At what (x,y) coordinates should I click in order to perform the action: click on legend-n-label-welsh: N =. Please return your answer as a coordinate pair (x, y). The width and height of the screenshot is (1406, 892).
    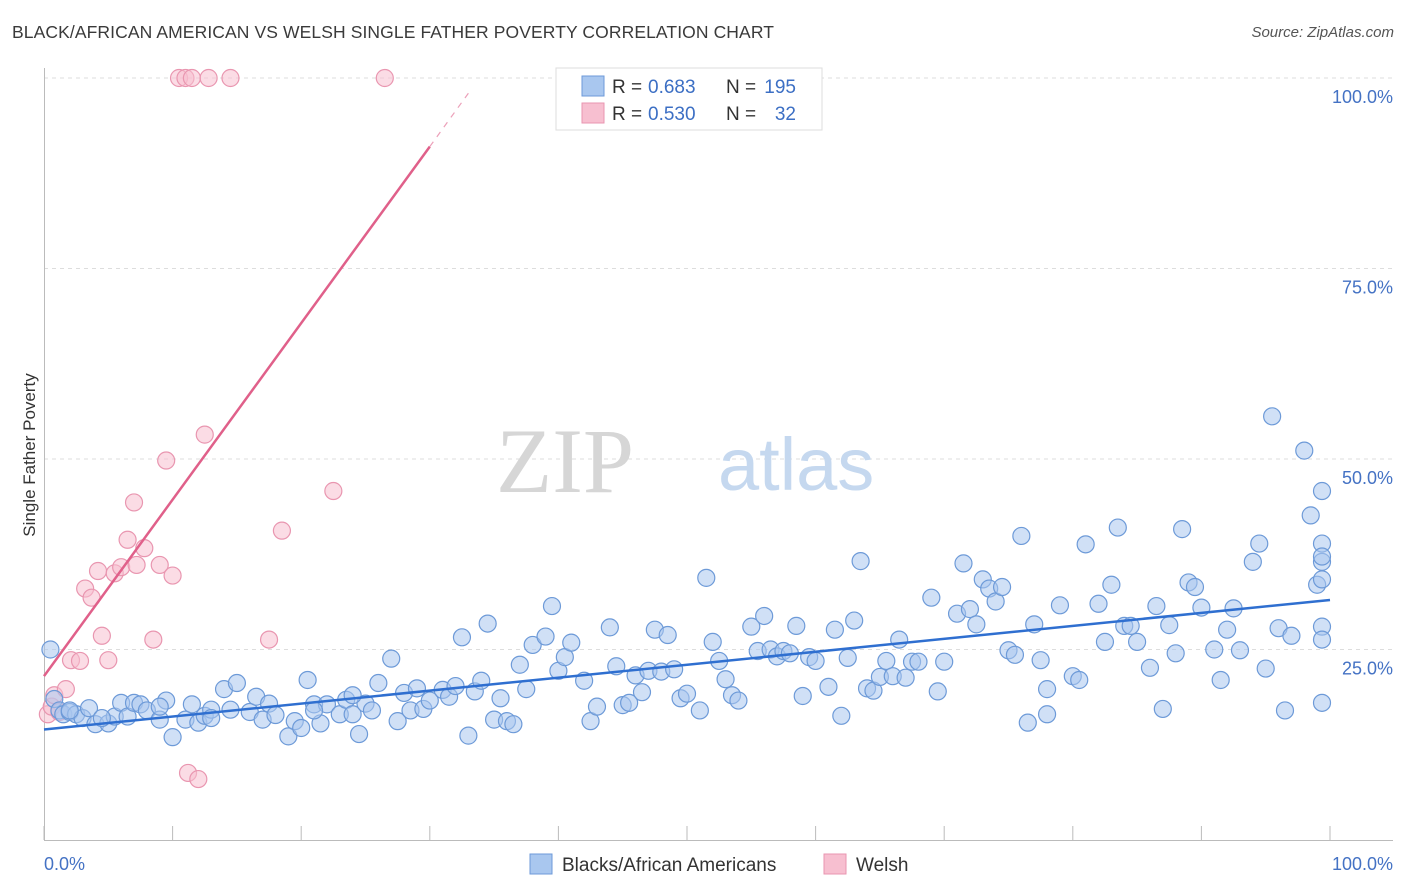
    Looking at the image, I should click on (741, 114).